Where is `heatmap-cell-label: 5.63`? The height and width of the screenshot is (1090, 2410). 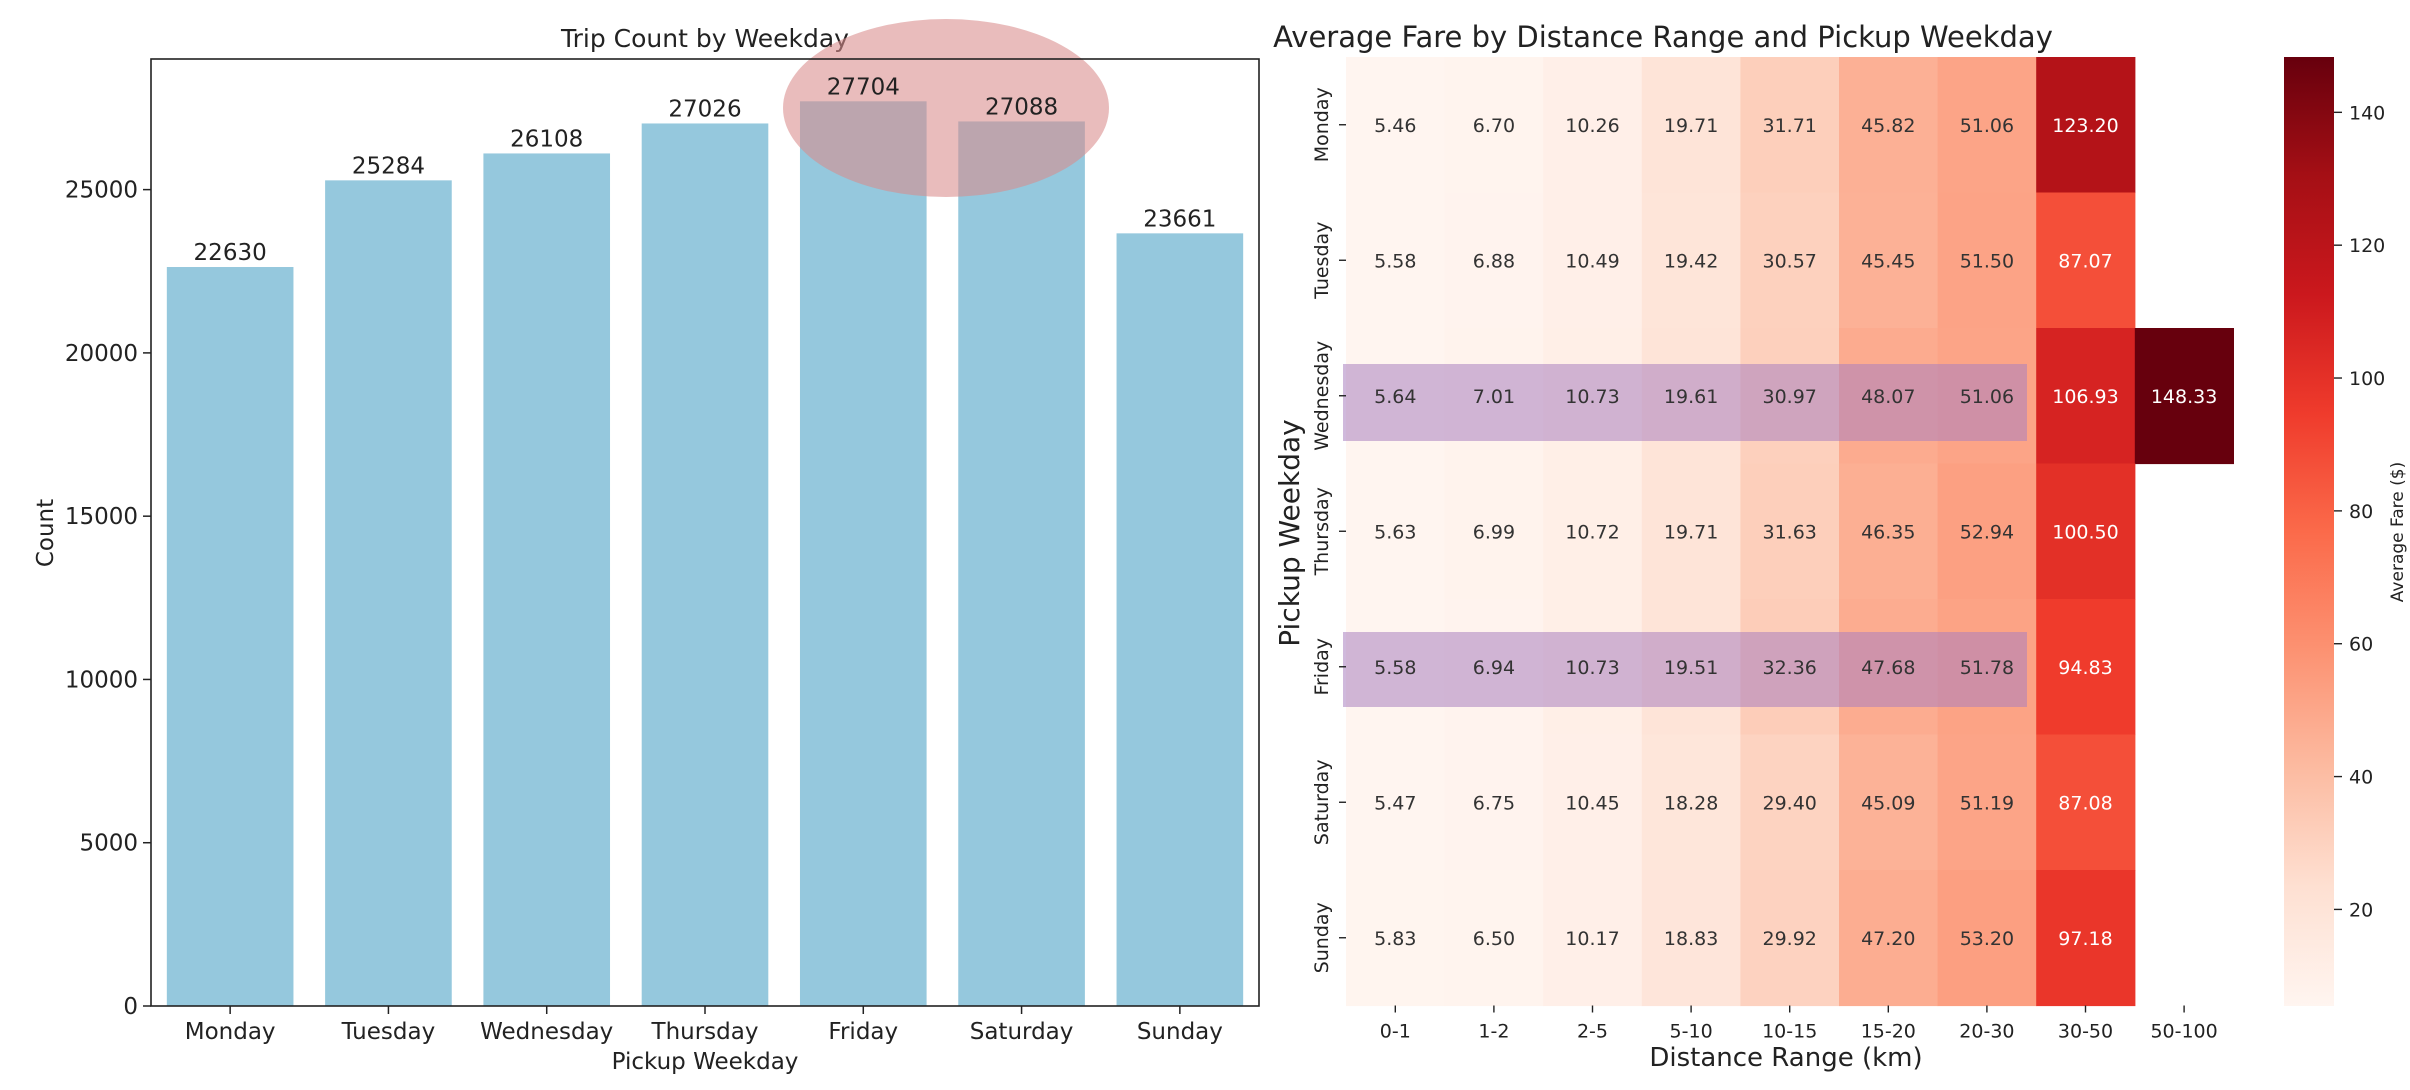
heatmap-cell-label: 5.63 is located at coordinates (1395, 532).